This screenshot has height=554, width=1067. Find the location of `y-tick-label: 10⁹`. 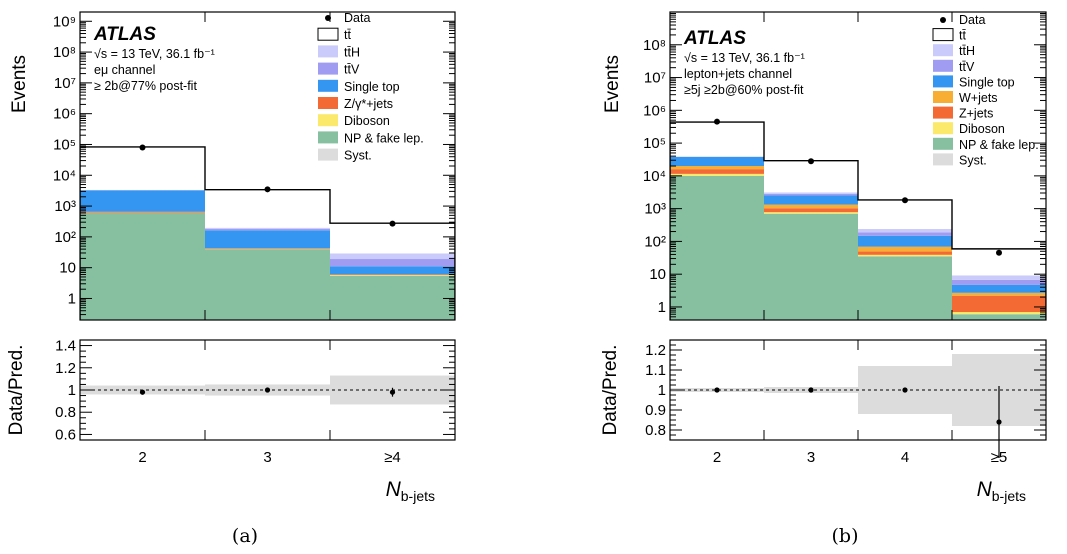

y-tick-label: 10⁹ is located at coordinates (64, 21).